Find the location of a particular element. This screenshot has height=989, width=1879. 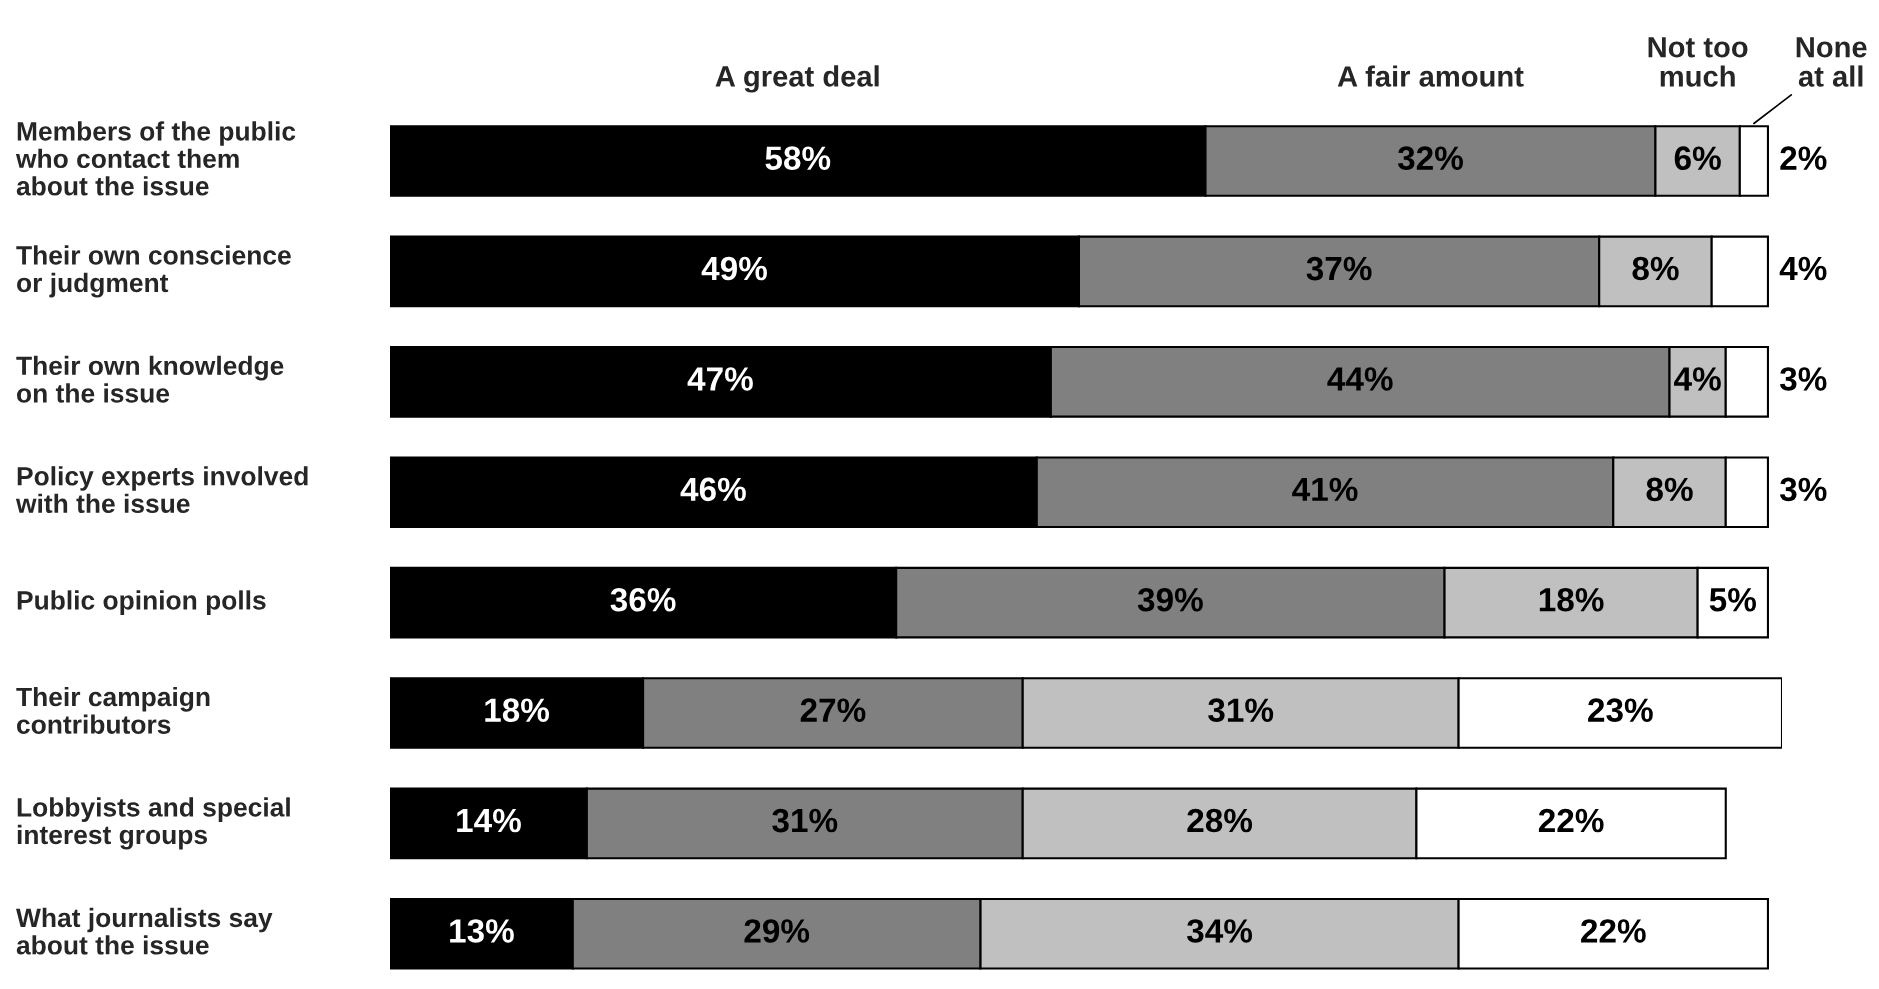

data-label: 58% is located at coordinates (798, 158).